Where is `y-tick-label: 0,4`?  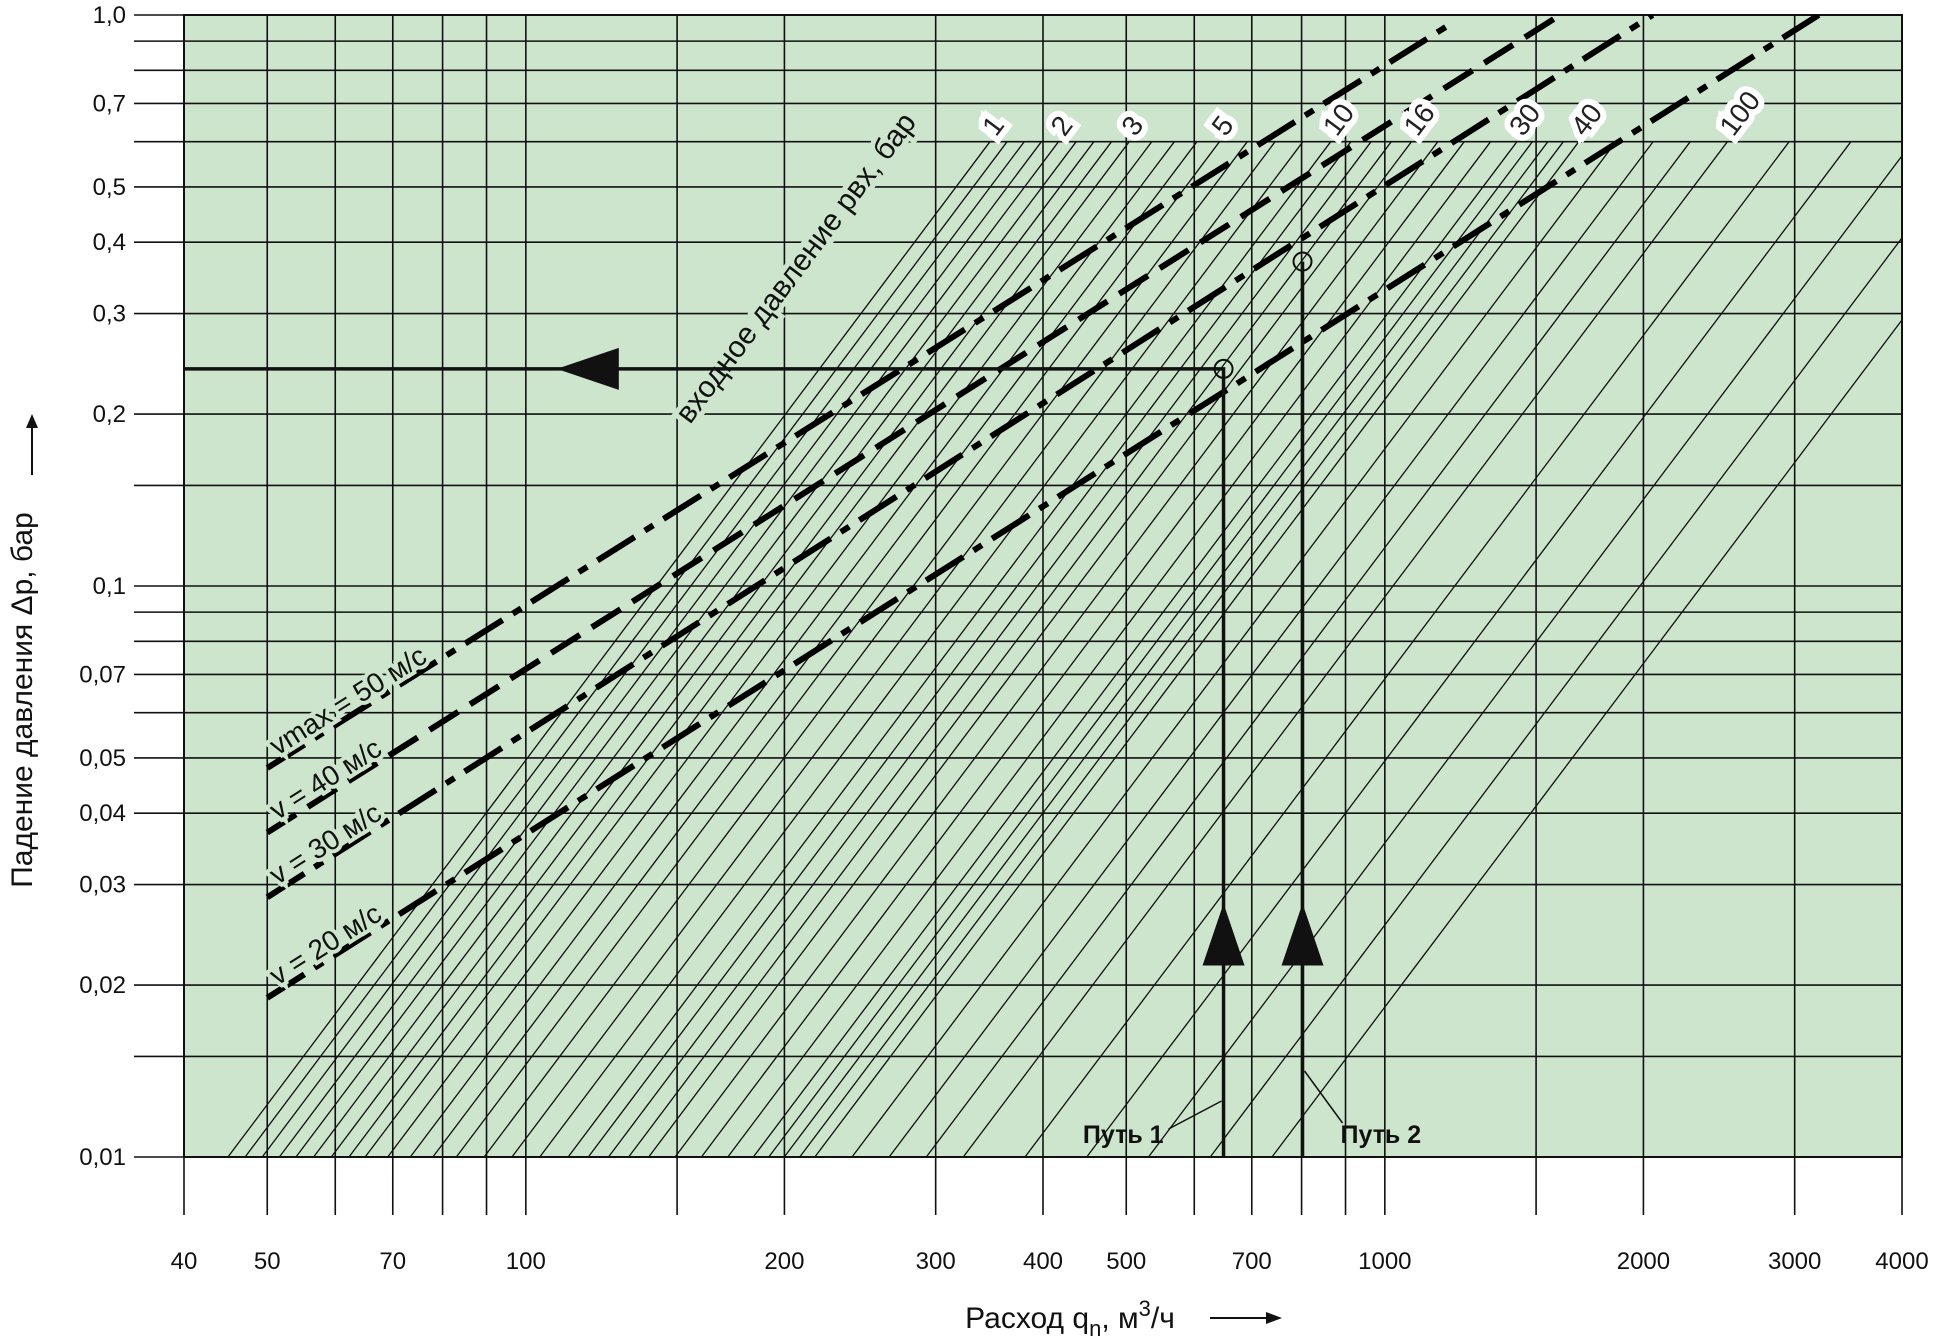 y-tick-label: 0,4 is located at coordinates (109, 242).